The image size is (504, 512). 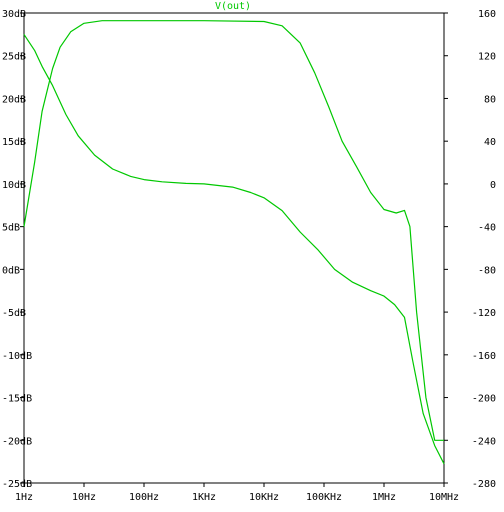 What do you see at coordinates (17, 399) in the screenshot?
I see `y-left-tick-label: -15dB` at bounding box center [17, 399].